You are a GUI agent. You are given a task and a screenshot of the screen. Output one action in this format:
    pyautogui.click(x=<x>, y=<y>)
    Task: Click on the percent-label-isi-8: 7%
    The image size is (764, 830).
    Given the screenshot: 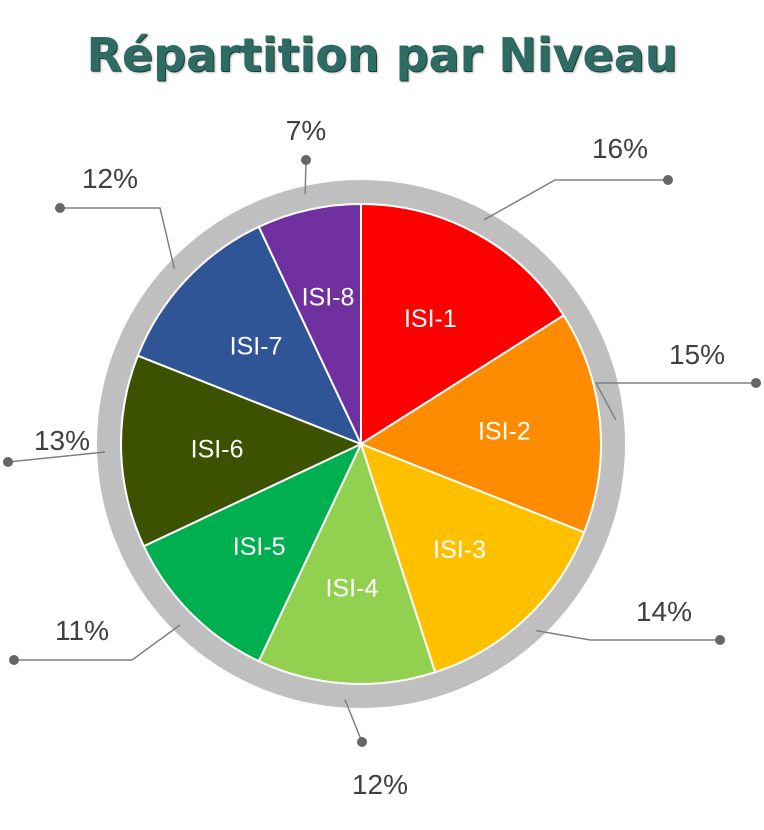 What is the action you would take?
    pyautogui.click(x=306, y=130)
    